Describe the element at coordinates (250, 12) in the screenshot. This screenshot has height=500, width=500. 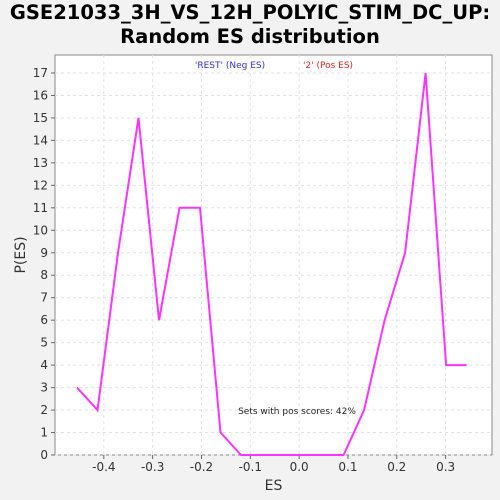
I see `chart-title-line1: GSE21033_3H_VS_12H_POLYIC_STIM_DC_UP:` at that location.